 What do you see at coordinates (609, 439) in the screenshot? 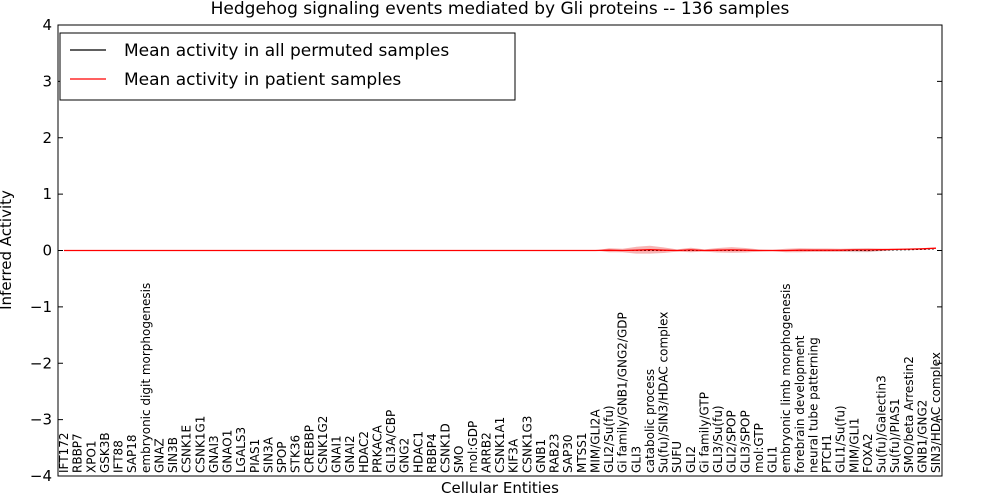
I see `x-category-label: GLI2/Su(fu)` at bounding box center [609, 439].